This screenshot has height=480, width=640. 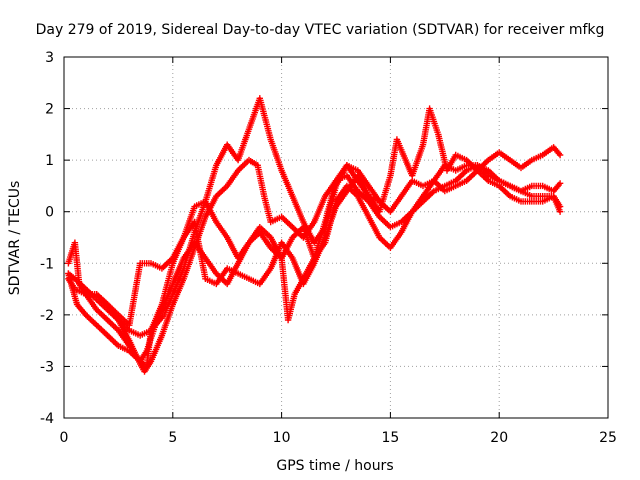 I want to click on y-tick-label: -4, so click(x=47, y=419).